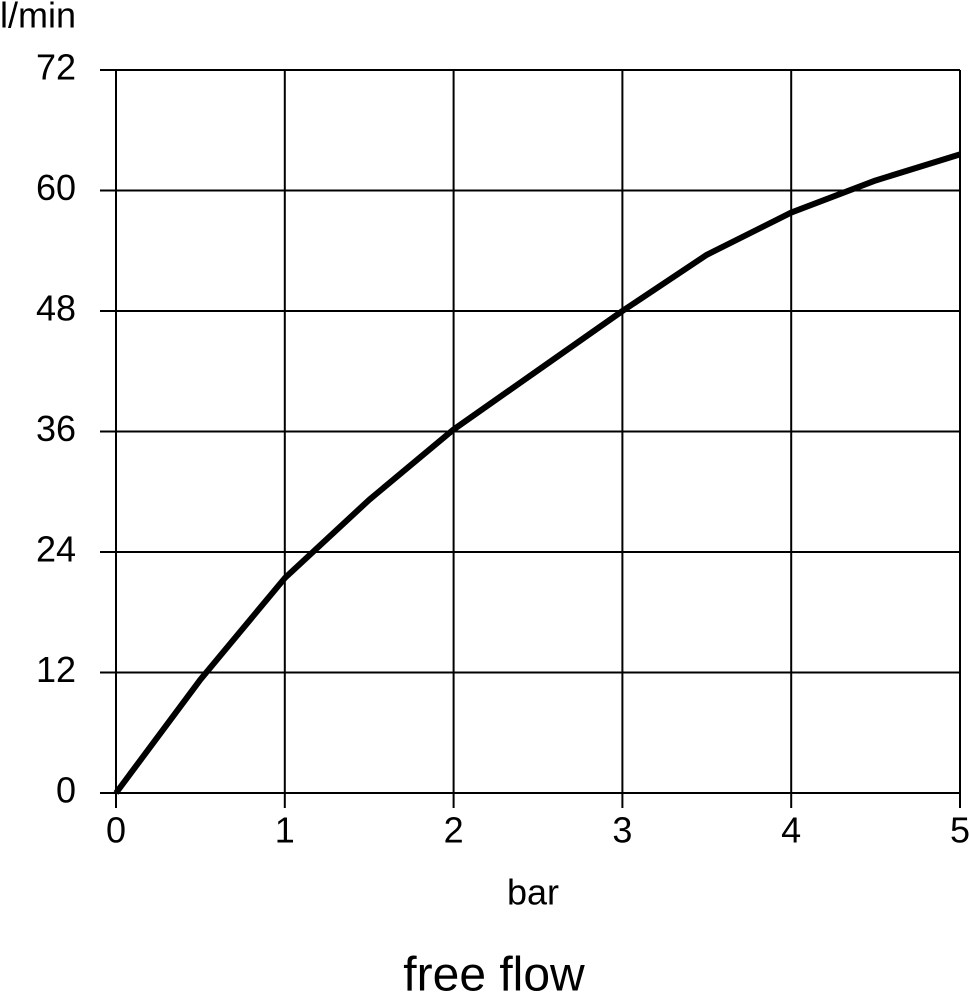 Image resolution: width=969 pixels, height=1000 pixels. Describe the element at coordinates (56, 67) in the screenshot. I see `y-tick-label: 72` at that location.